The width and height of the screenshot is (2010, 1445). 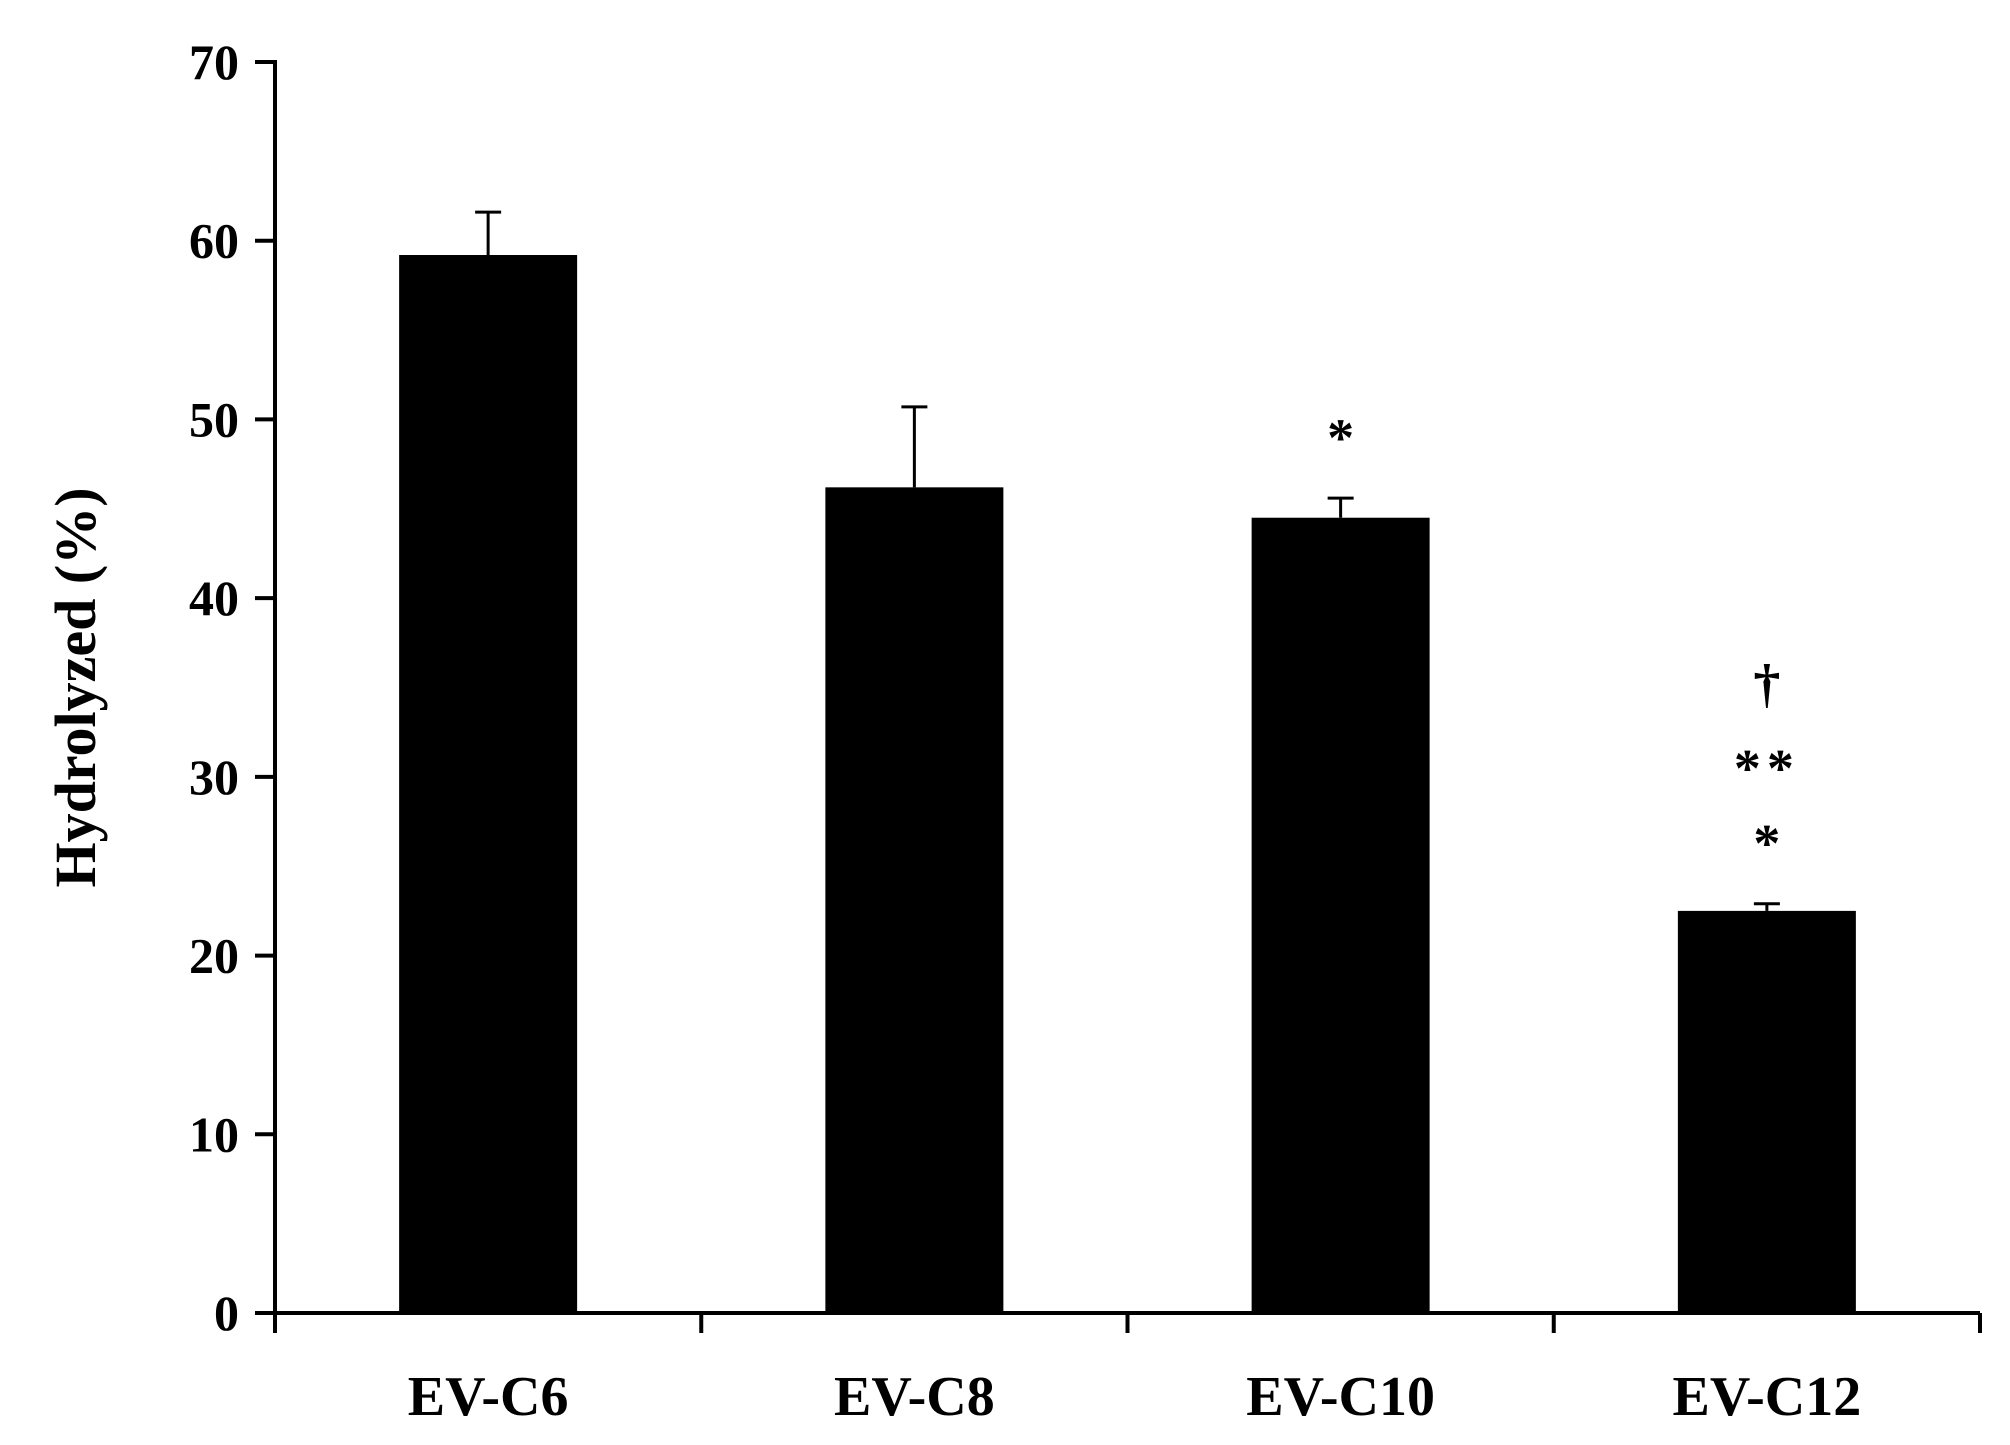 I want to click on y-axis-title: Hydrolyzed (%), so click(x=75, y=687).